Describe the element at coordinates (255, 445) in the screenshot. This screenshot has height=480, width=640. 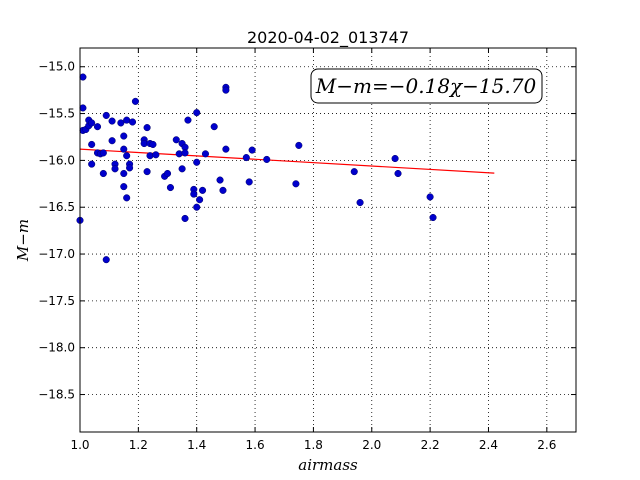
I see `x-tick-label: 1.6` at that location.